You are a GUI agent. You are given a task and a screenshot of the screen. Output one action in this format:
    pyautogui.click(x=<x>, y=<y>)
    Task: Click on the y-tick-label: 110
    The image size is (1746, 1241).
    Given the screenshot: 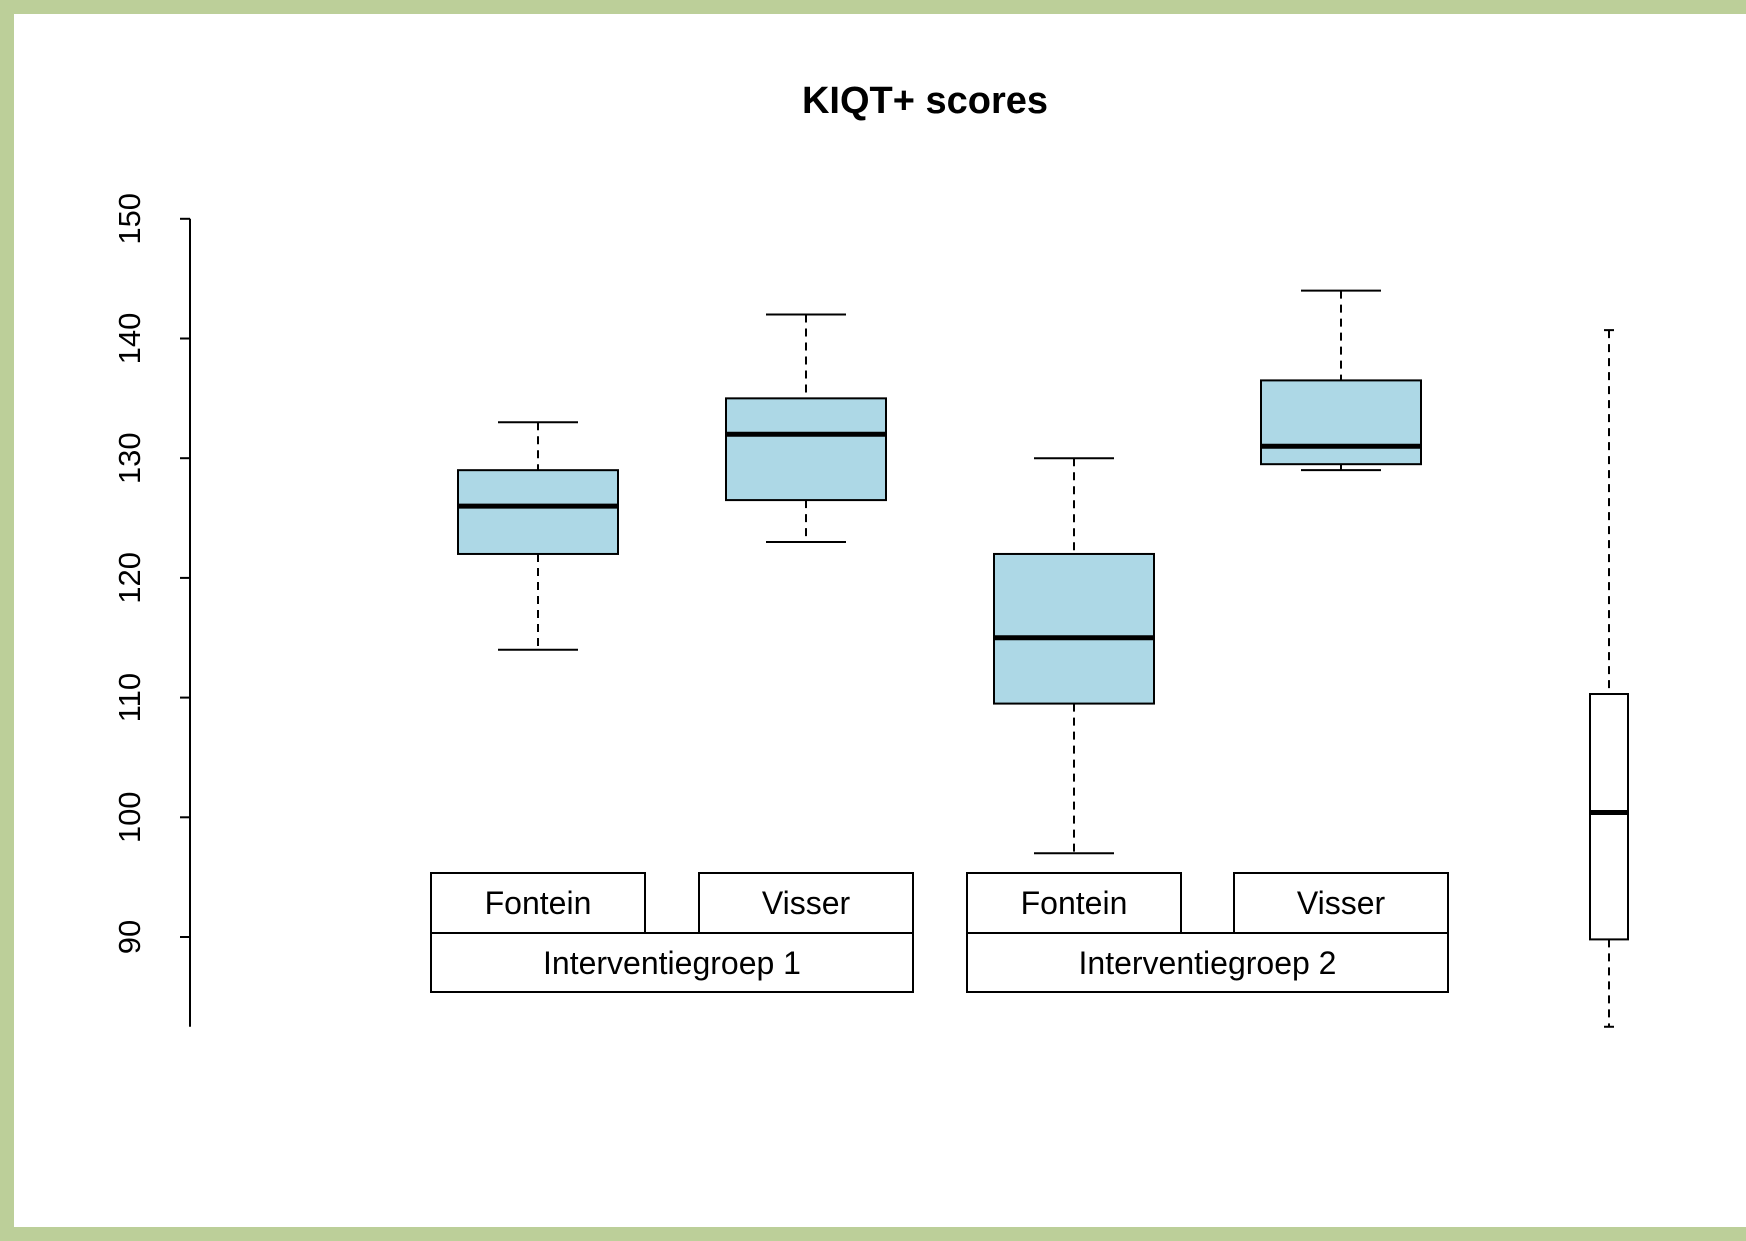 What is the action you would take?
    pyautogui.click(x=129, y=697)
    